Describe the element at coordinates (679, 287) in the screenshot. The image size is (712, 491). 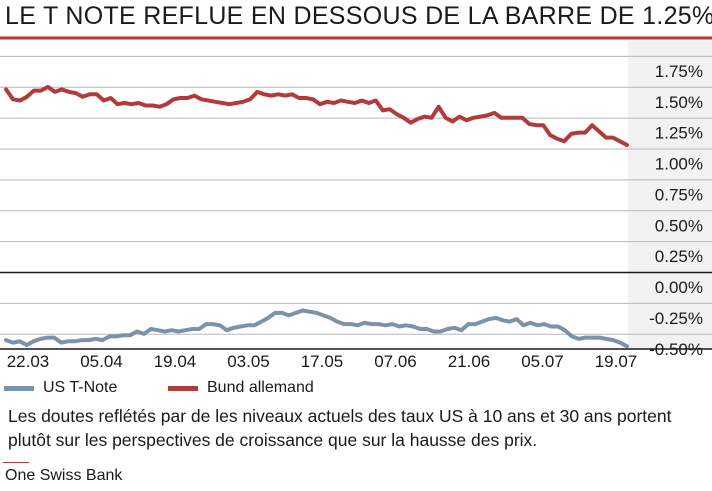
I see `y-tick-label: 0.00%` at that location.